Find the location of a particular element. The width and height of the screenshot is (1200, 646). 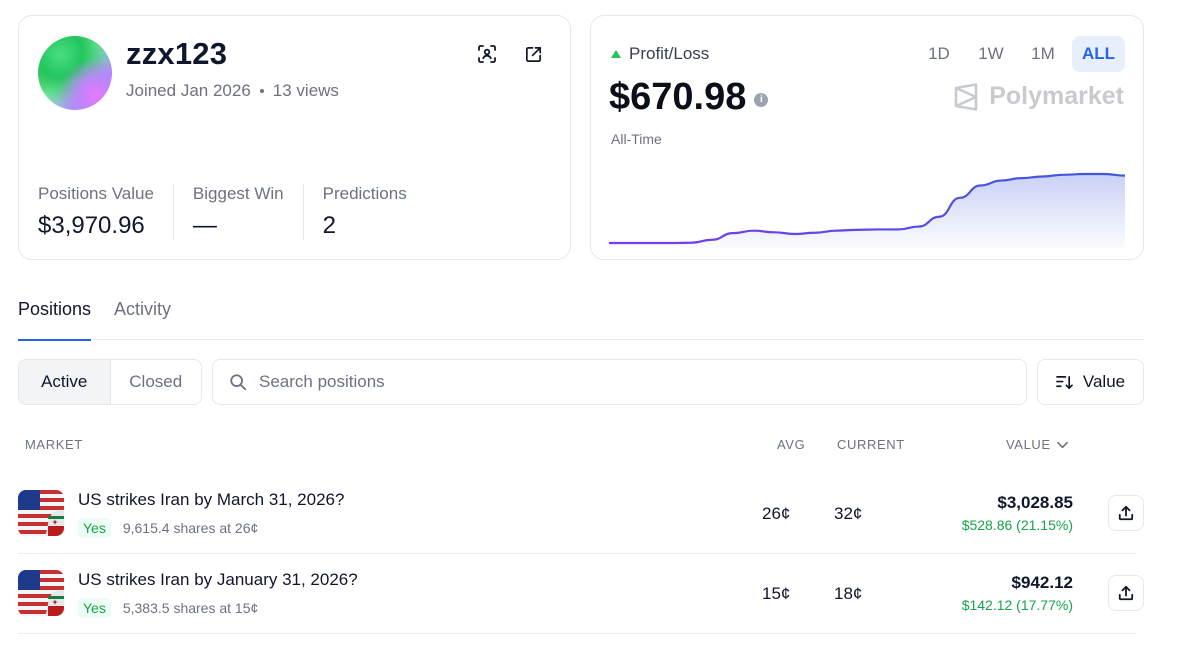

value-amount: $942.12 is located at coordinates (1042, 582).